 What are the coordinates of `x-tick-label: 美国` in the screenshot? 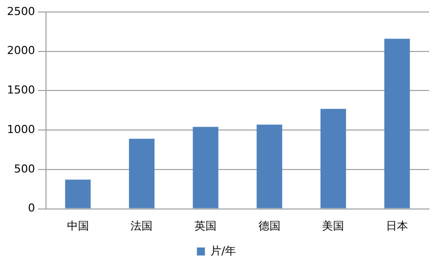 It's located at (333, 225).